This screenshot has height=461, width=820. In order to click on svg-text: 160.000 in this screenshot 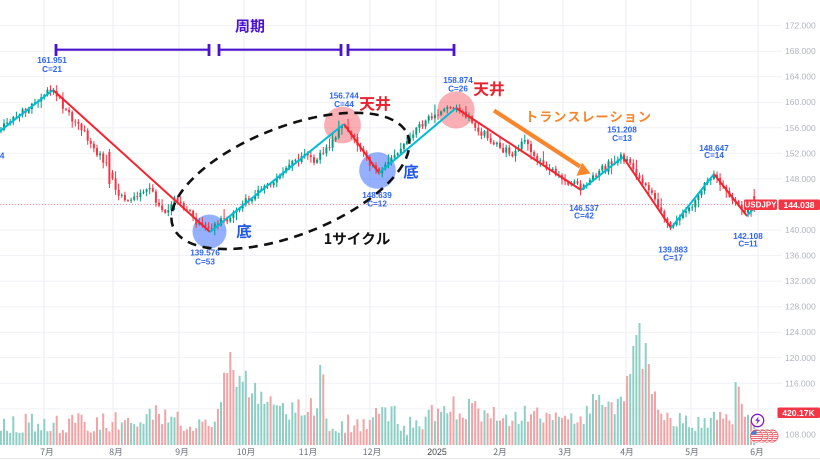, I will do `click(800, 102)`.